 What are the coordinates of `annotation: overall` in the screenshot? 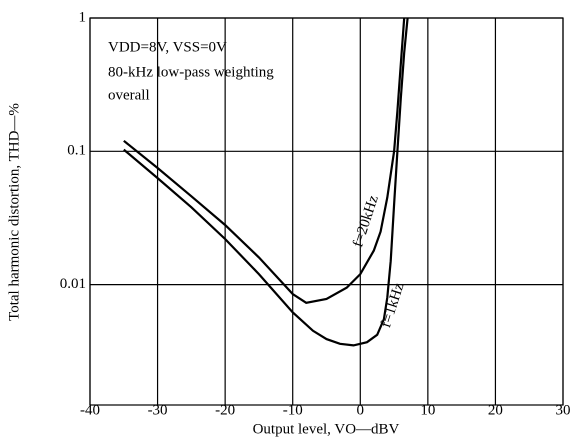 It's located at (129, 95).